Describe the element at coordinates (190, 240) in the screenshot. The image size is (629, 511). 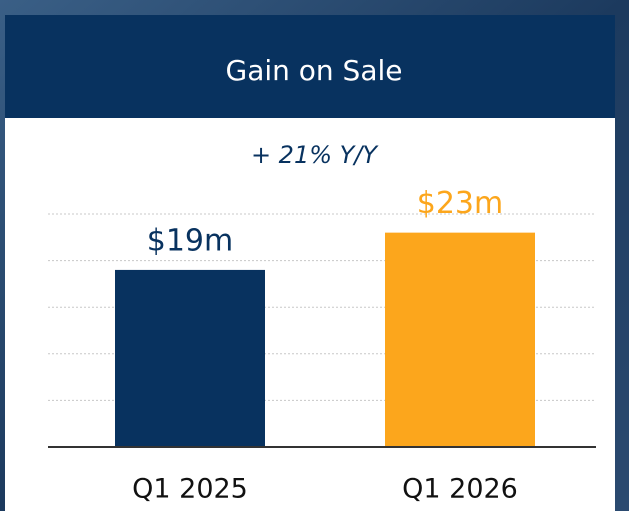
I see `value-label: $19m` at that location.